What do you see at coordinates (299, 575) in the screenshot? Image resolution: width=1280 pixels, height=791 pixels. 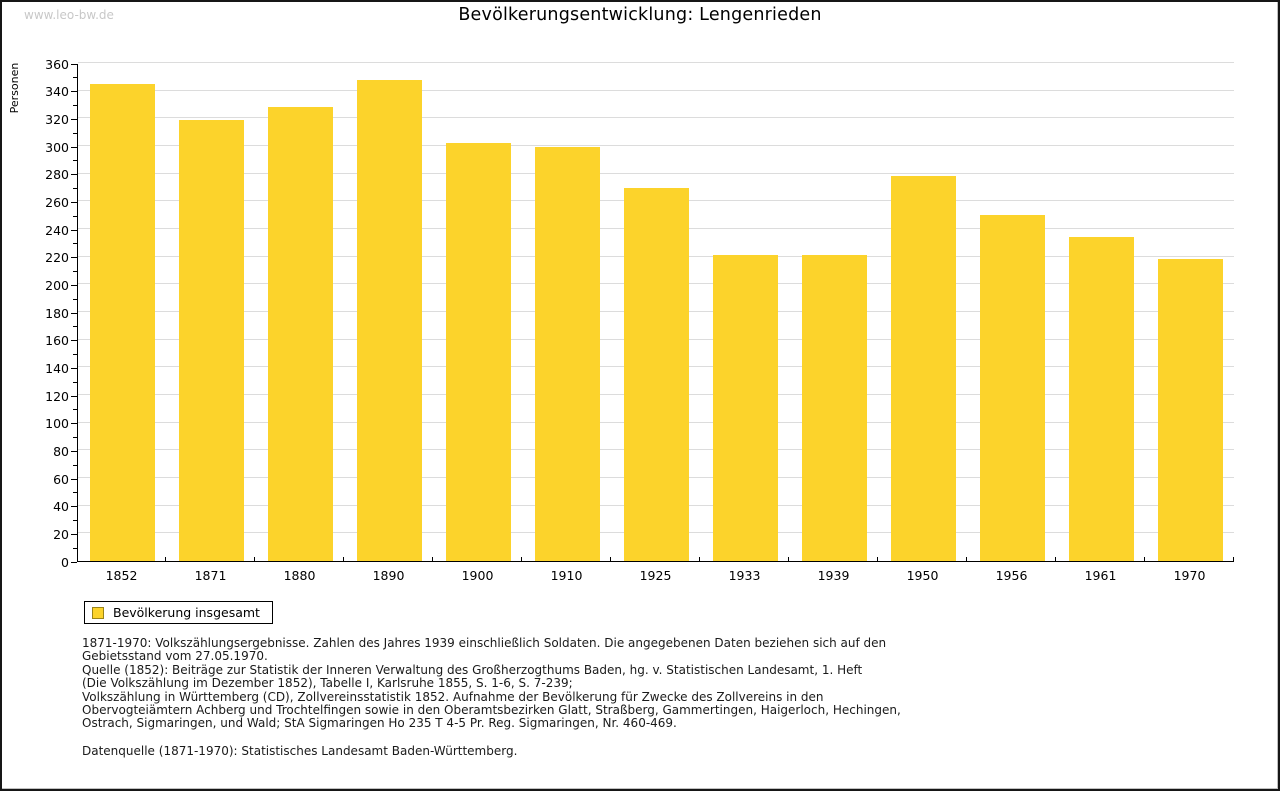 I see `x-axis-tick-label: 1880` at bounding box center [299, 575].